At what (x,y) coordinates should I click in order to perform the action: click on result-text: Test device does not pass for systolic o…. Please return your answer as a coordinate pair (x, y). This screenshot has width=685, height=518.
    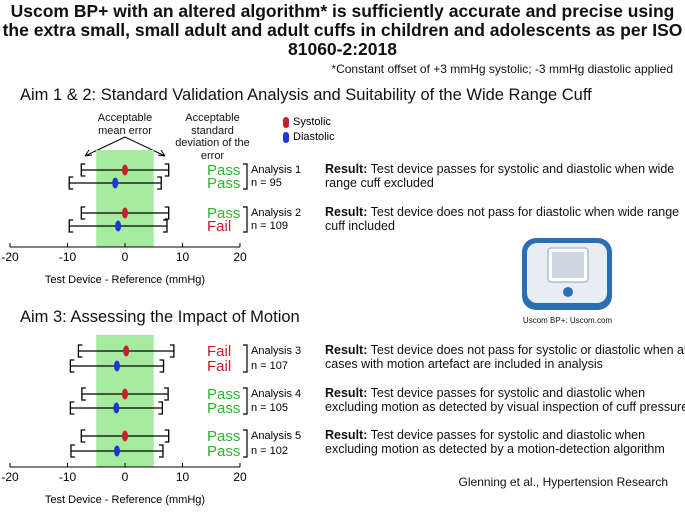
    Looking at the image, I should click on (505, 357).